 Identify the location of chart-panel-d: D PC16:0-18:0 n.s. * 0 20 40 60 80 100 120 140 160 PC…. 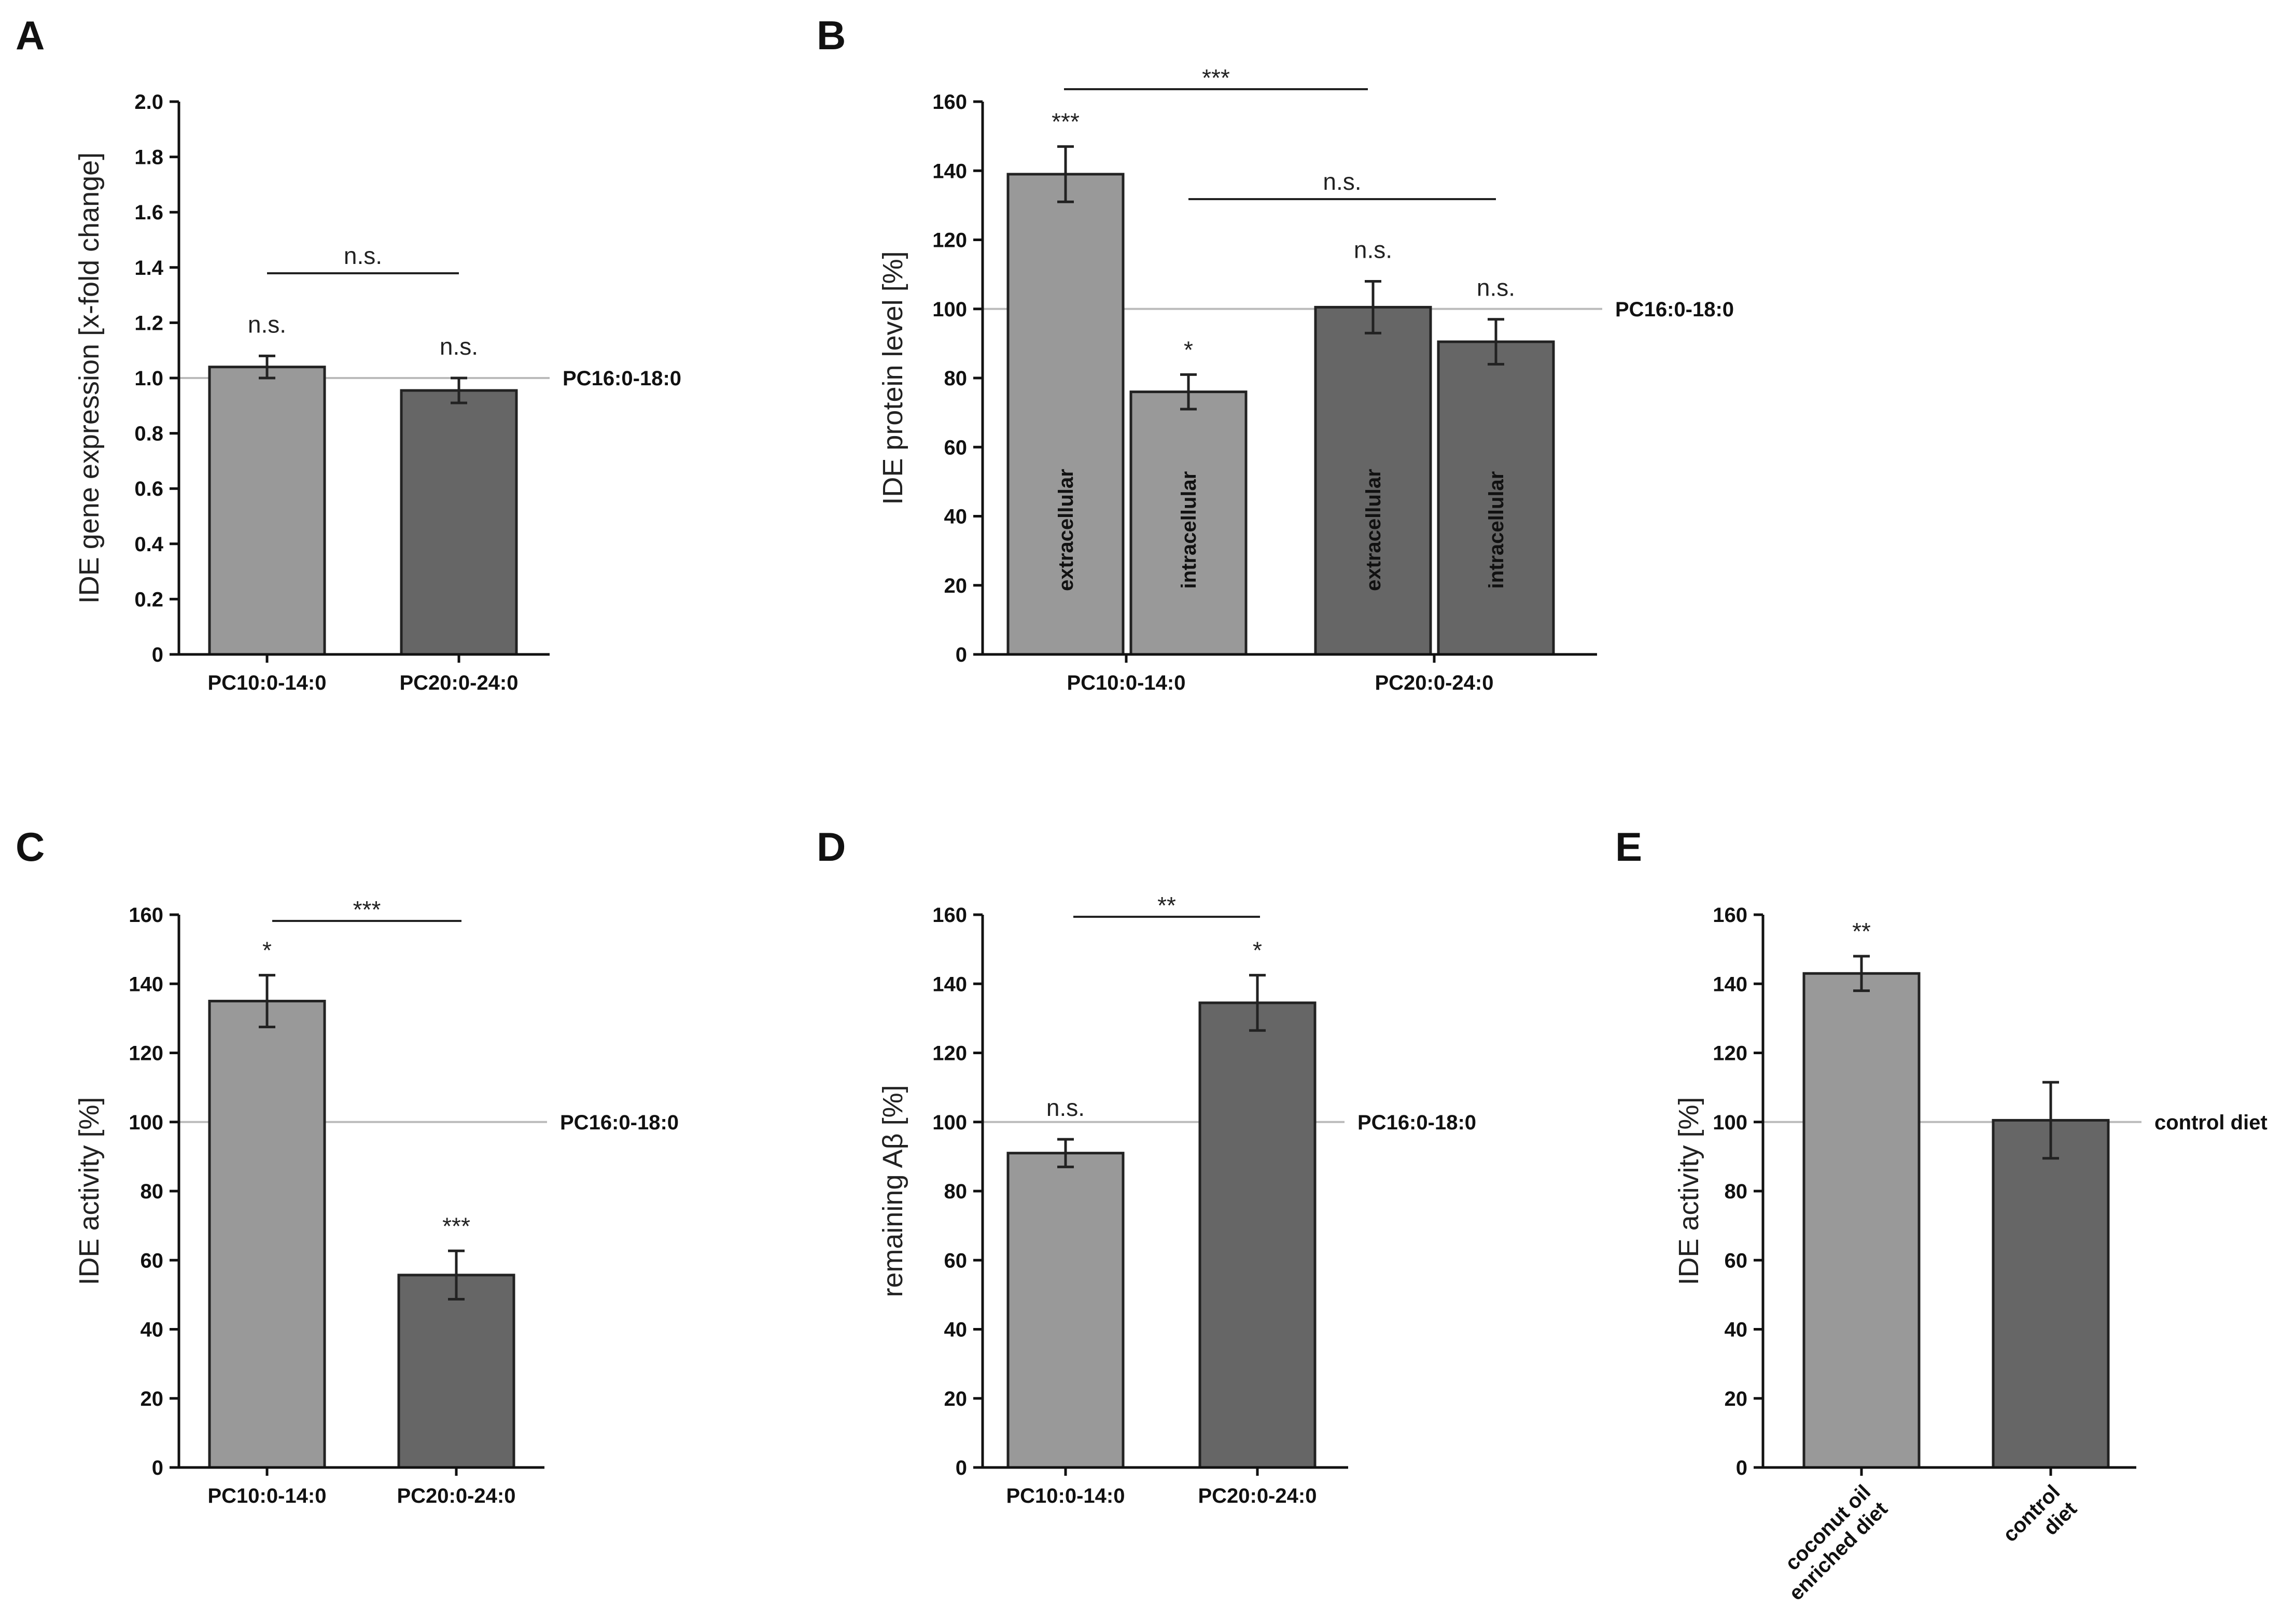
(1146, 1165).